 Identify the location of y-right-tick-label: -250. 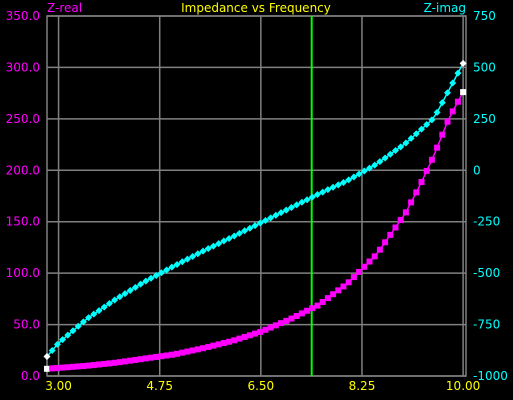
(486, 222).